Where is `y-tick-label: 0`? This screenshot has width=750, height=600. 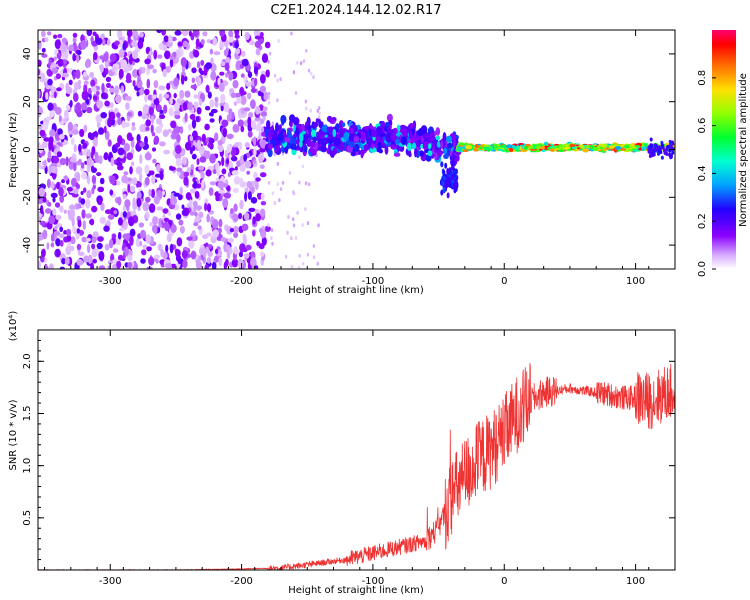
y-tick-label: 0 is located at coordinates (27, 149).